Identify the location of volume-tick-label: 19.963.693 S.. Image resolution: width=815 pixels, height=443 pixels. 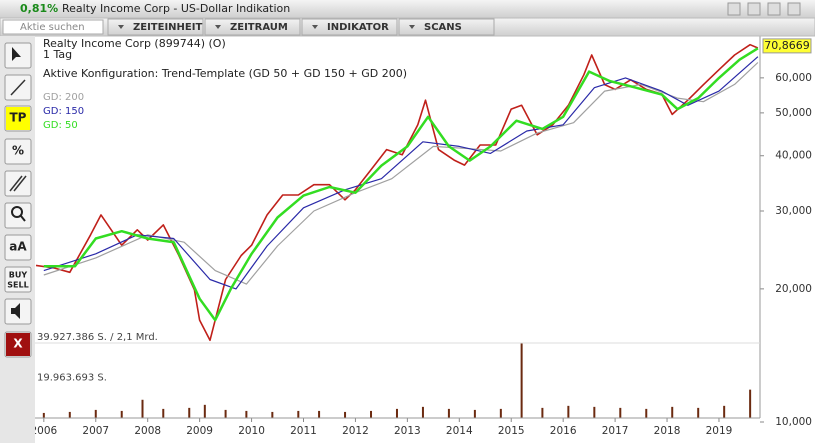
(72, 378).